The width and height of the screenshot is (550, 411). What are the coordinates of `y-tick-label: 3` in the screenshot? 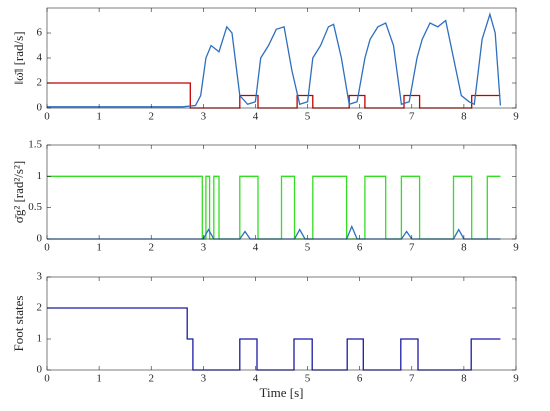 It's located at (40, 277).